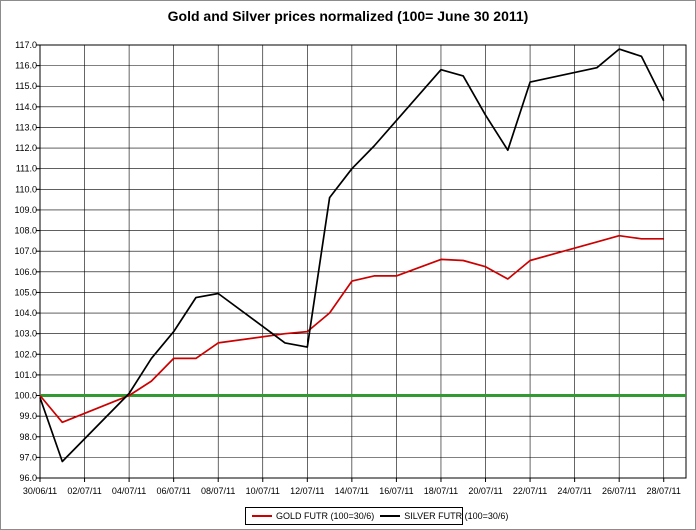  I want to click on y-tick-label: 106.0, so click(25, 272).